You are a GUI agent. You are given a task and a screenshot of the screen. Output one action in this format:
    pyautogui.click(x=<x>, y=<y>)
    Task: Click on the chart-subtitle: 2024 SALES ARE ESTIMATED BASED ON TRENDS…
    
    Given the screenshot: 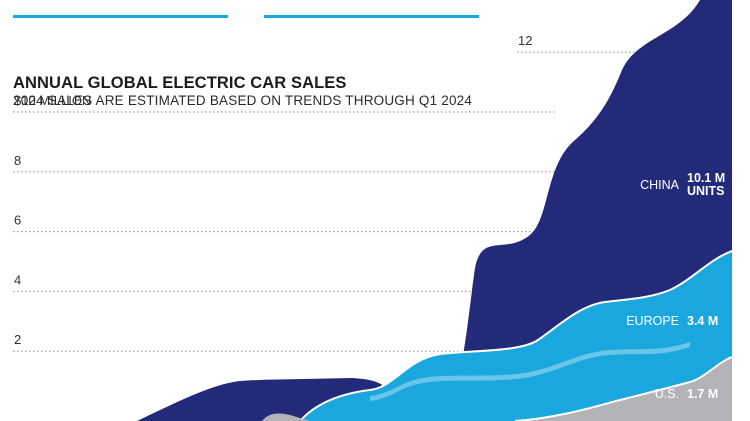 What is the action you would take?
    pyautogui.click(x=243, y=100)
    